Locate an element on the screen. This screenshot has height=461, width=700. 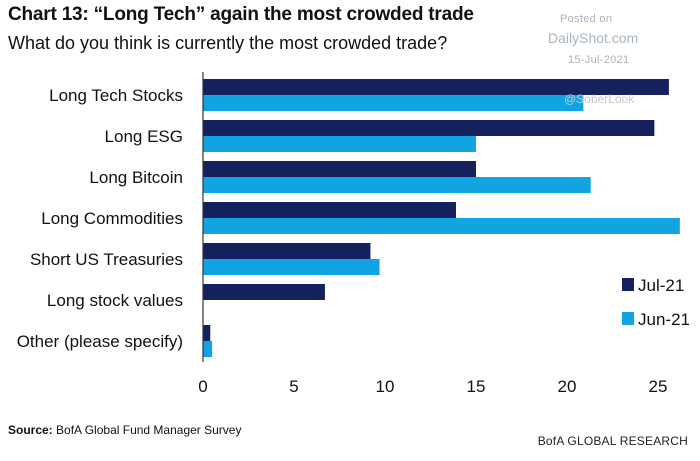
watermark-posted: Posted on is located at coordinates (586, 19).